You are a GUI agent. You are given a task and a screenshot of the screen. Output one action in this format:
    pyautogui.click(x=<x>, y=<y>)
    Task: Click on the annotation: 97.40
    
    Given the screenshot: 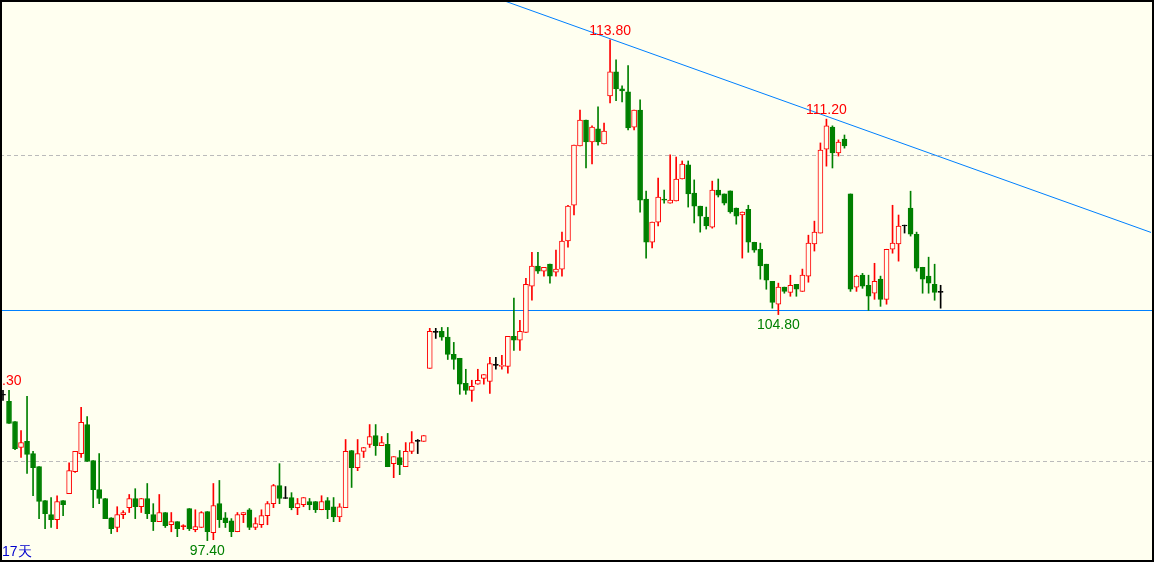 What is the action you would take?
    pyautogui.click(x=207, y=550)
    